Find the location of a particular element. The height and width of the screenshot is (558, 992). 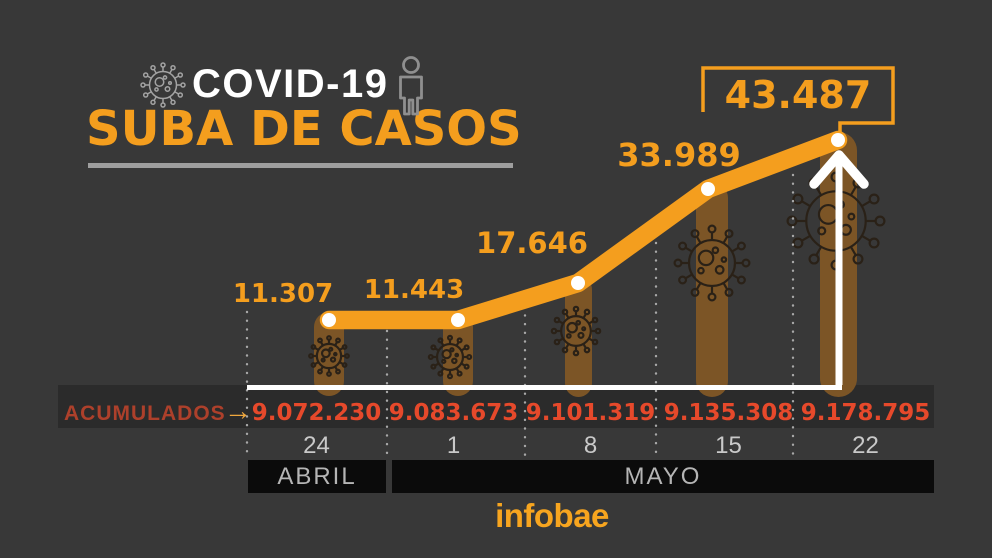

month-box-abril: ABRIL is located at coordinates (317, 476).